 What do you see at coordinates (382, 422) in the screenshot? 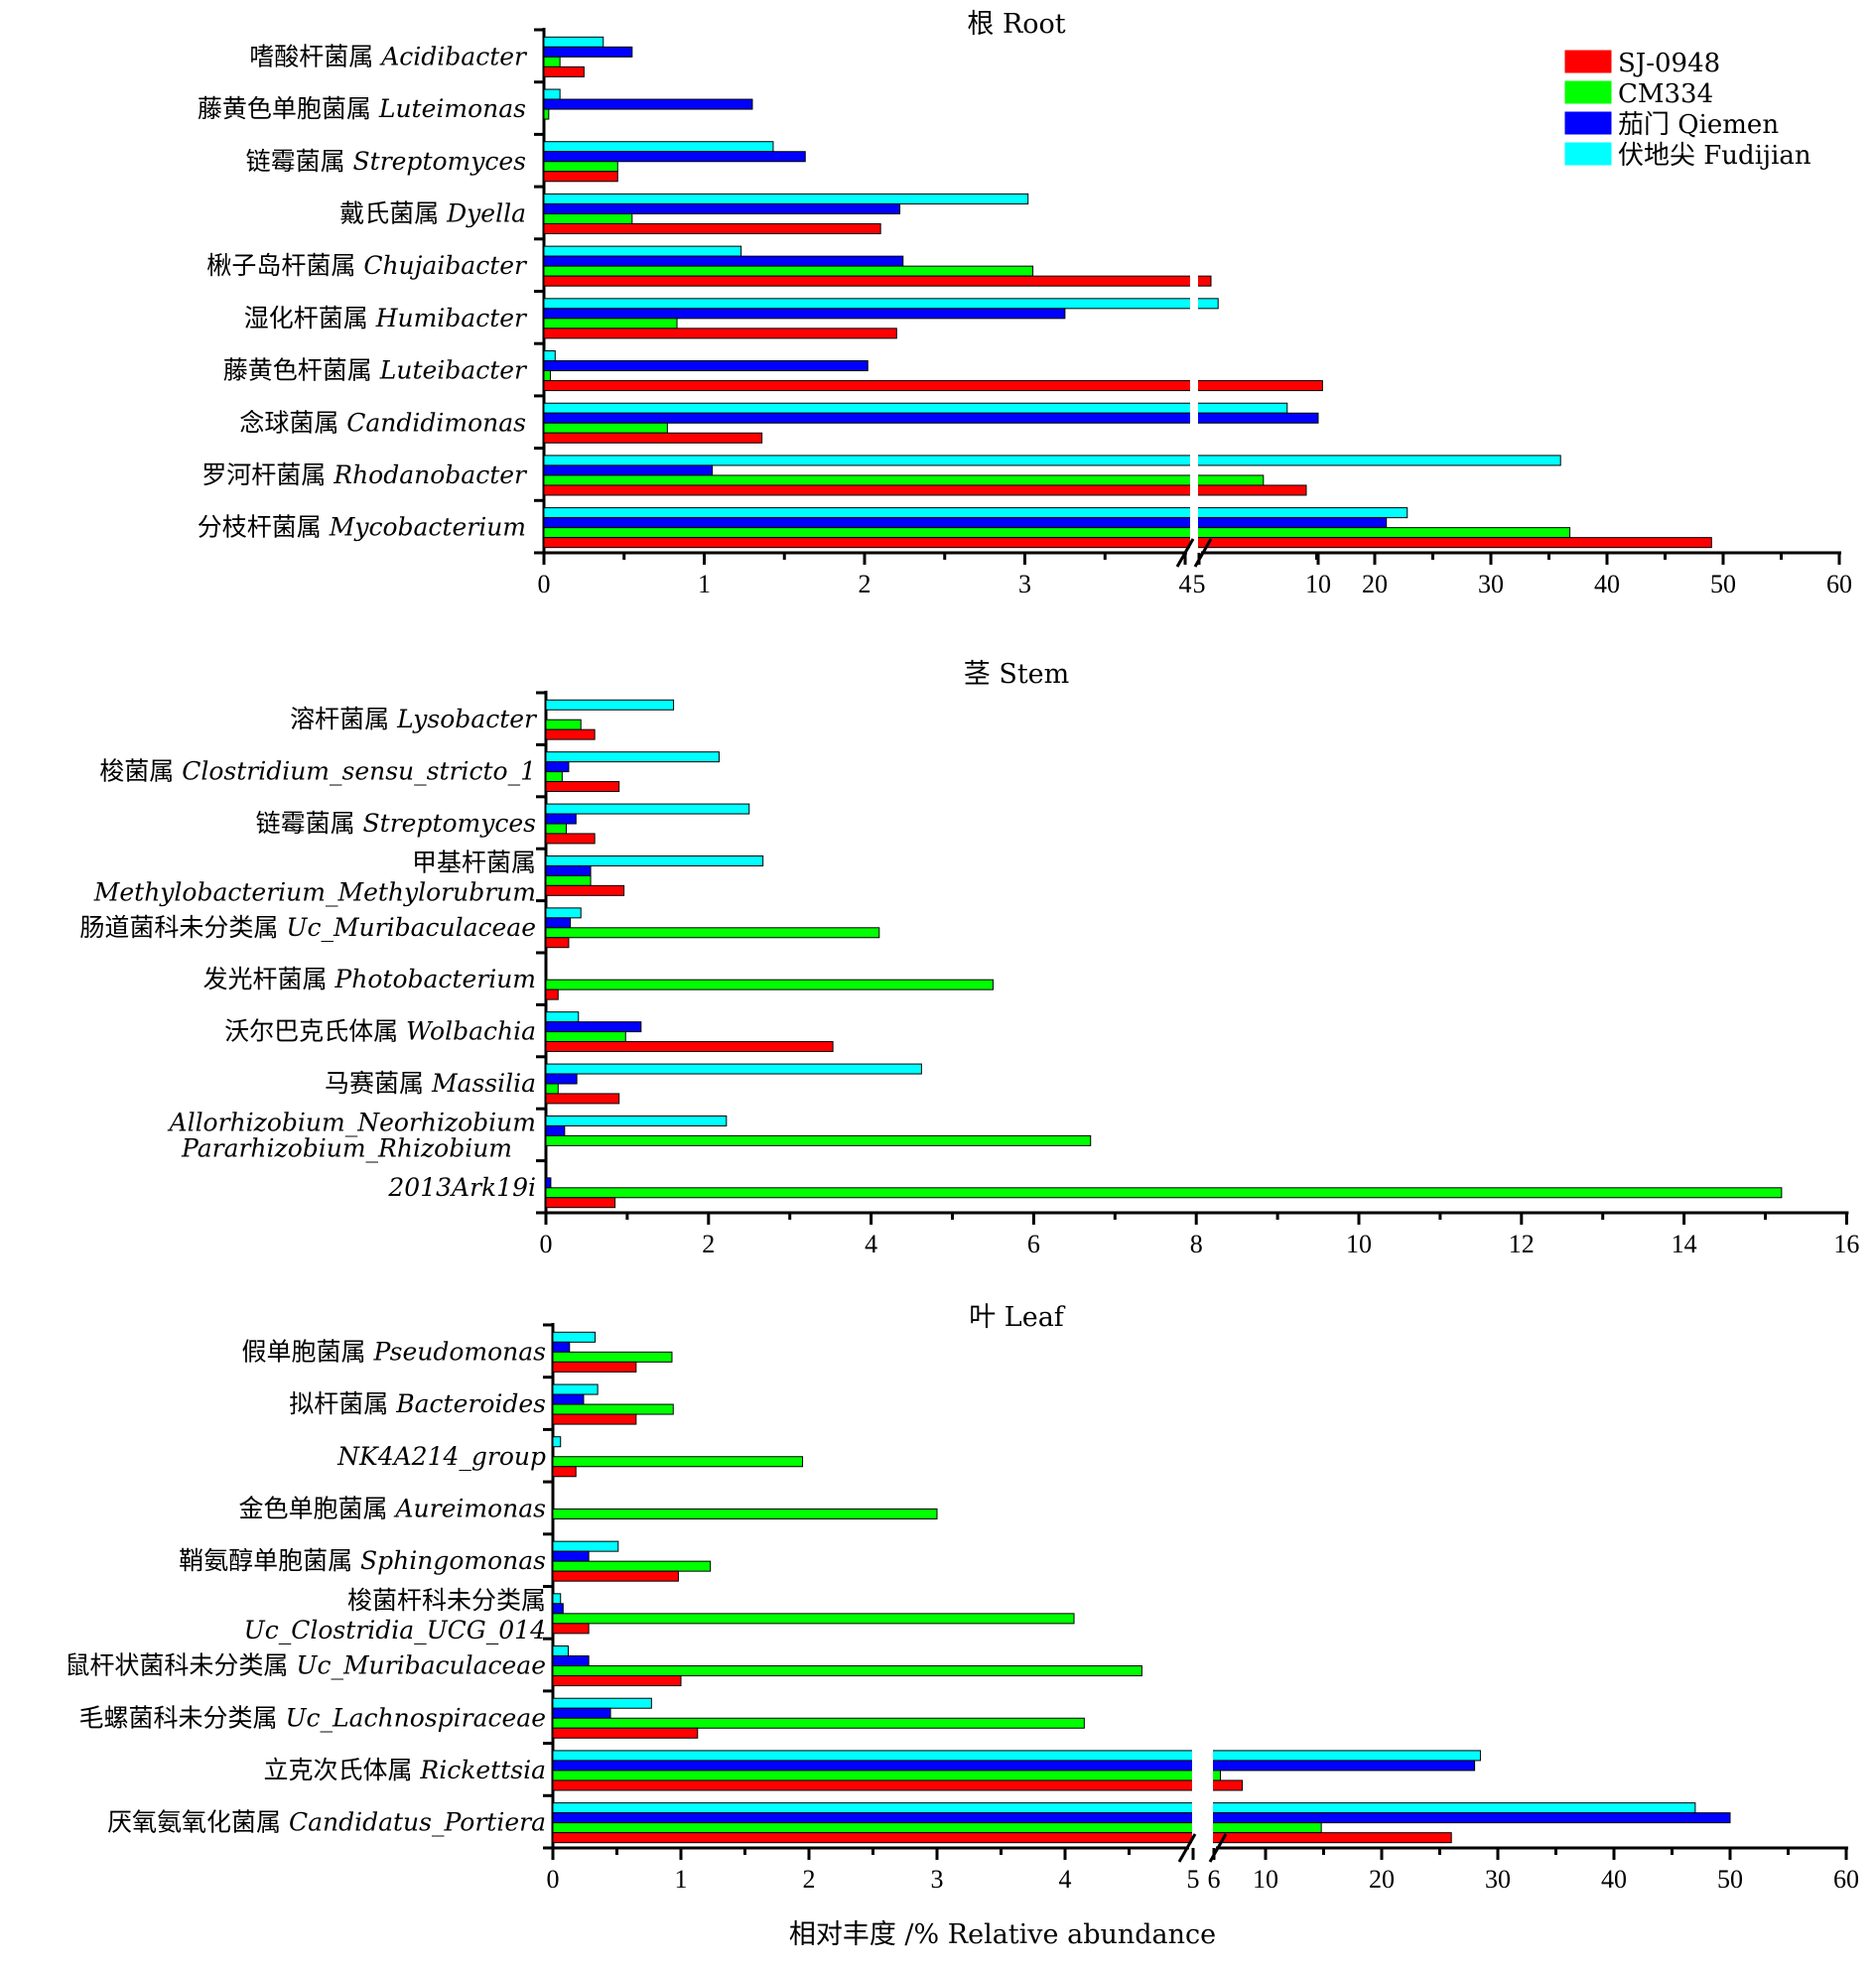
I see `category-label: 念球菌属 Candidimonas` at bounding box center [382, 422].